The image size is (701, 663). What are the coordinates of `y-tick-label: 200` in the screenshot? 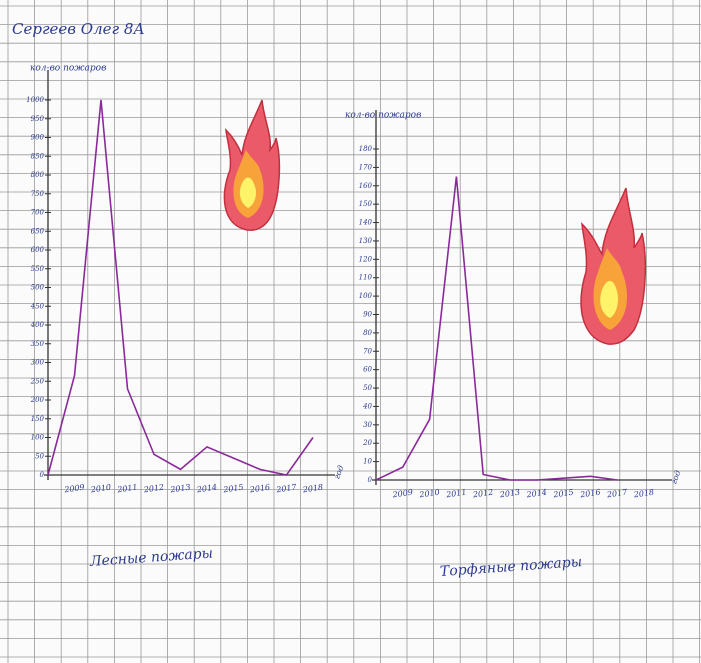 It's located at (37, 400).